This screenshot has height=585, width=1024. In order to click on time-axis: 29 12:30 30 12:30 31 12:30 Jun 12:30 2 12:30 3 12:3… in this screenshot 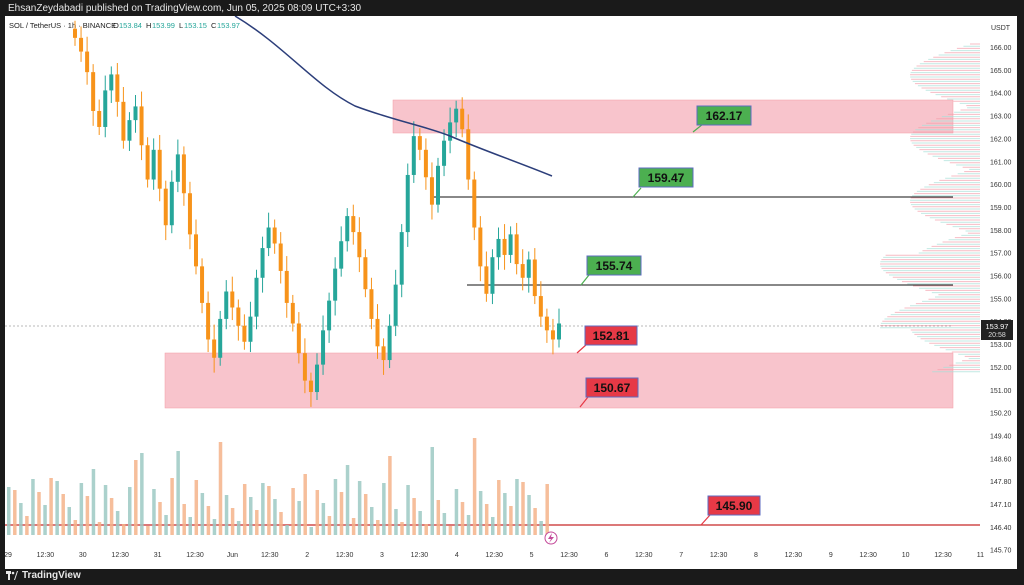, I will do `click(494, 555)`.